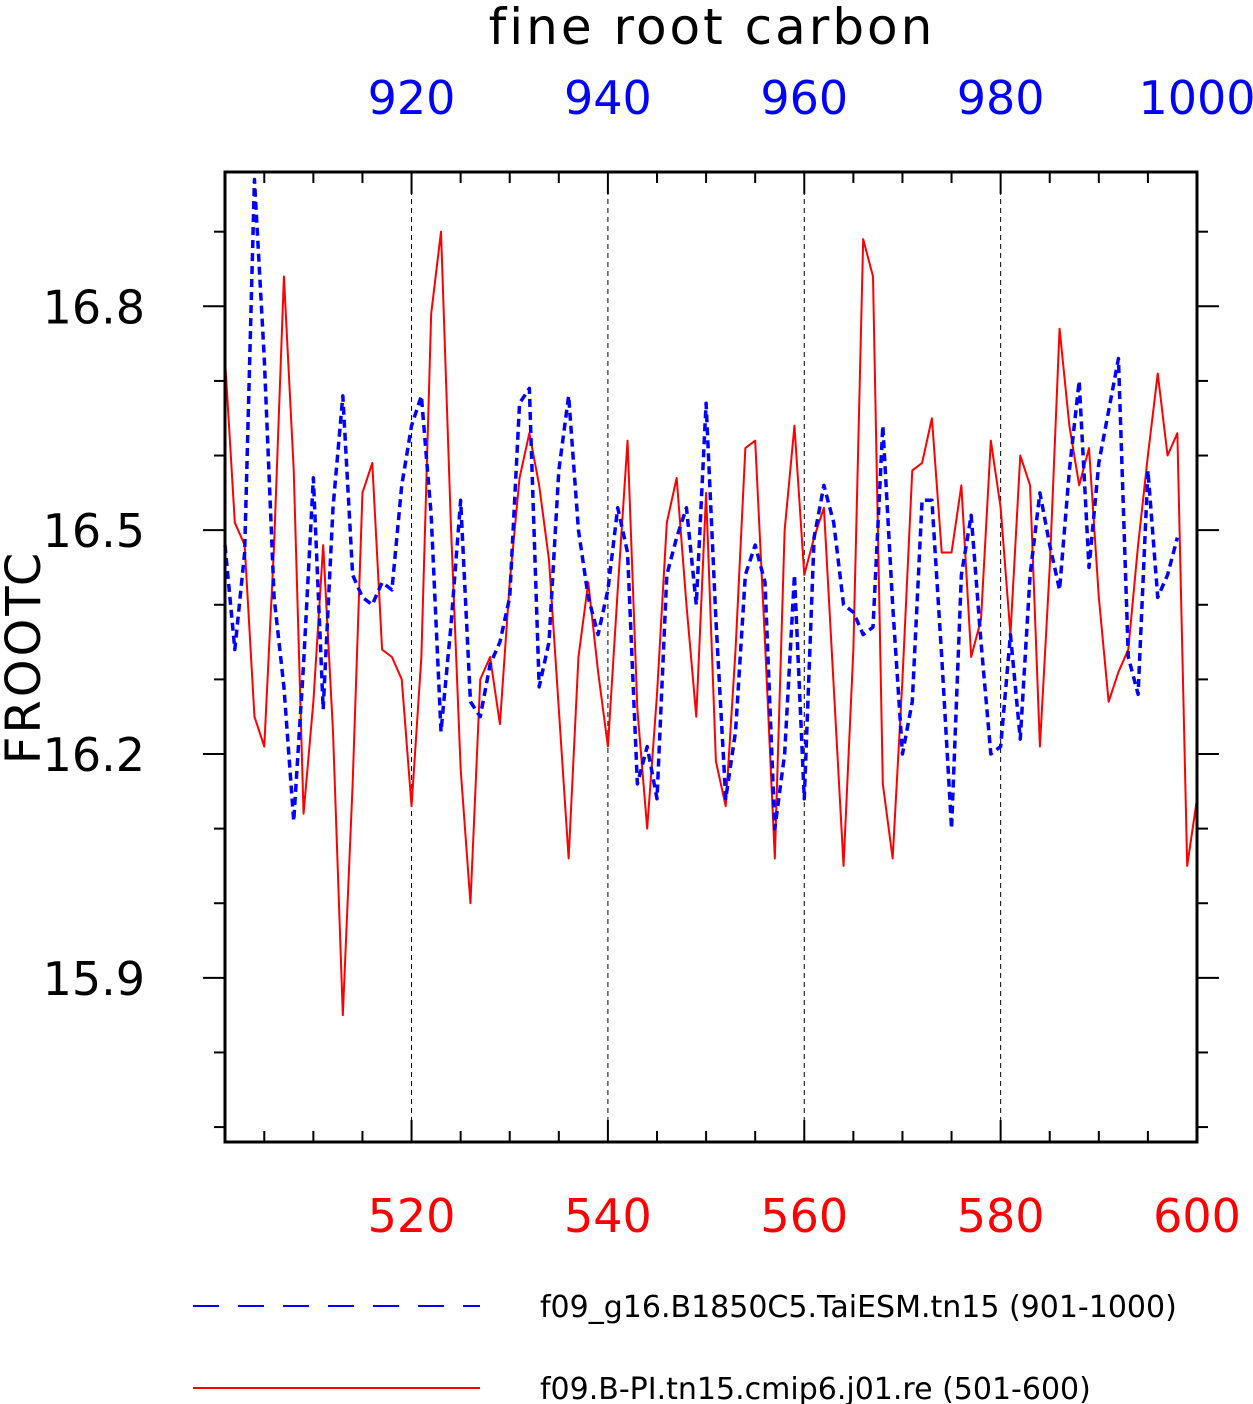  What do you see at coordinates (1195, 98) in the screenshot?
I see `top-x-tick-label: 1000` at bounding box center [1195, 98].